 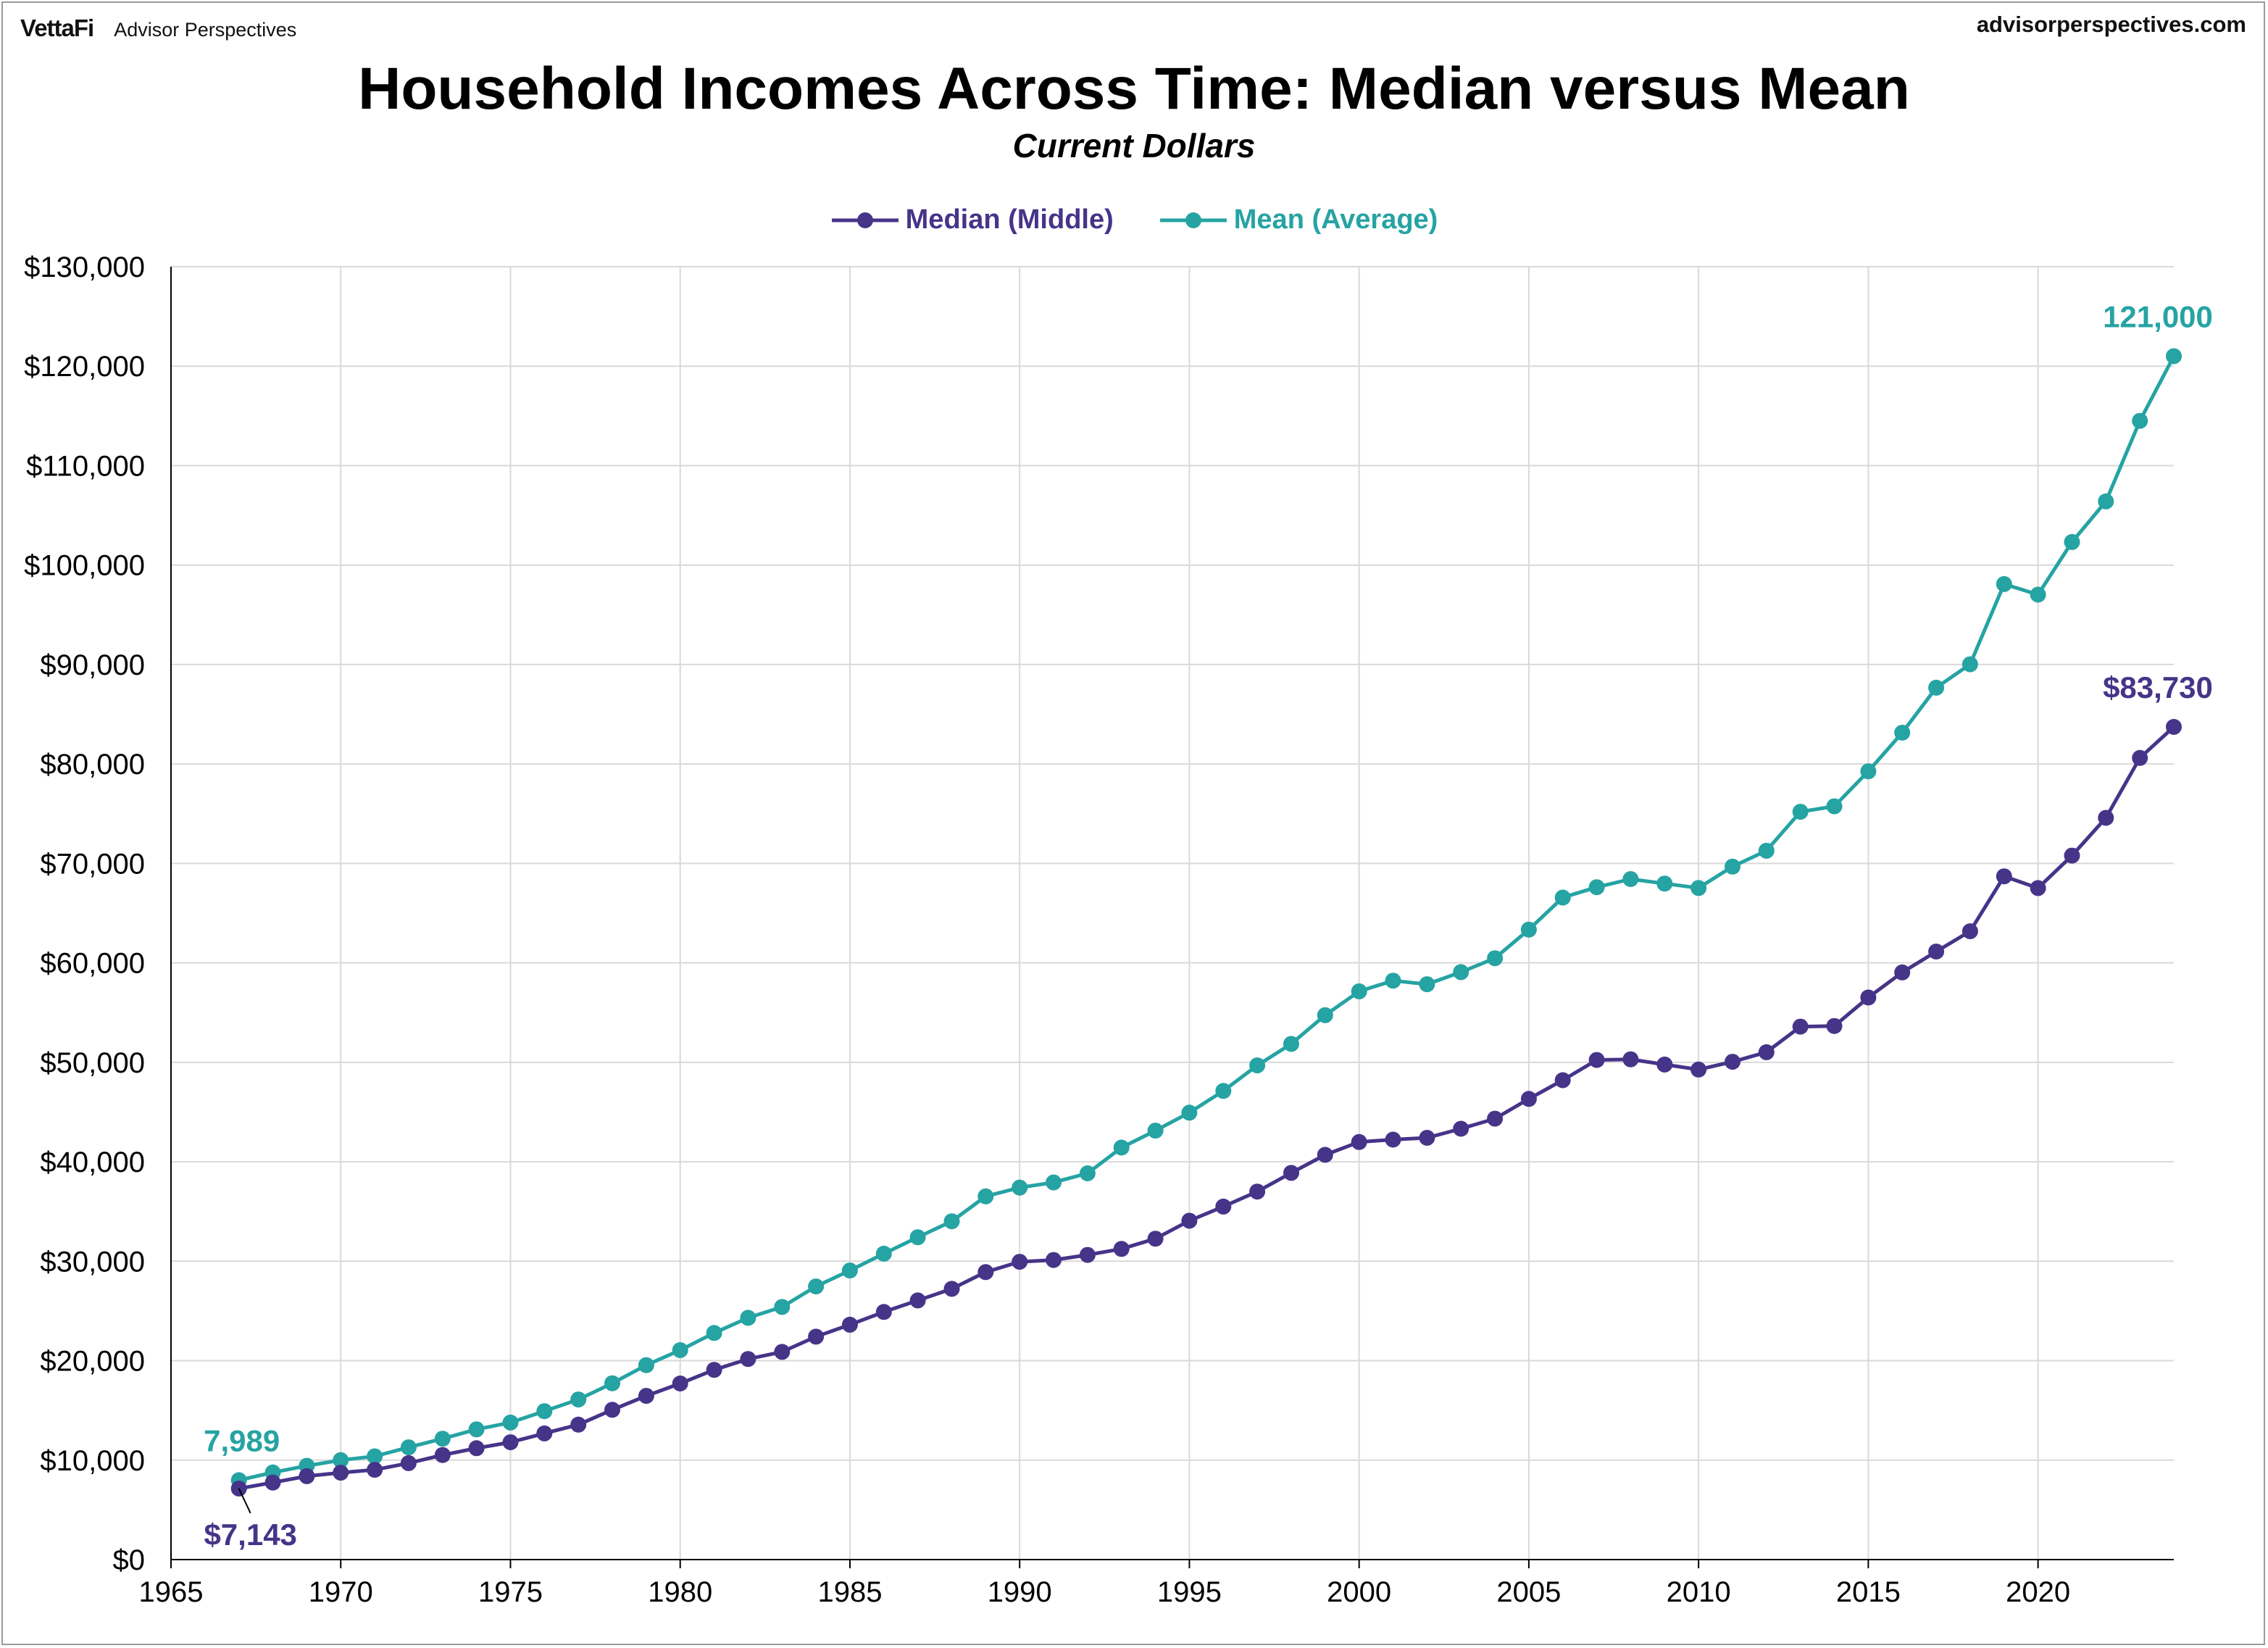 What do you see at coordinates (92, 1362) in the screenshot?
I see `y-tick-label: $20,000` at bounding box center [92, 1362].